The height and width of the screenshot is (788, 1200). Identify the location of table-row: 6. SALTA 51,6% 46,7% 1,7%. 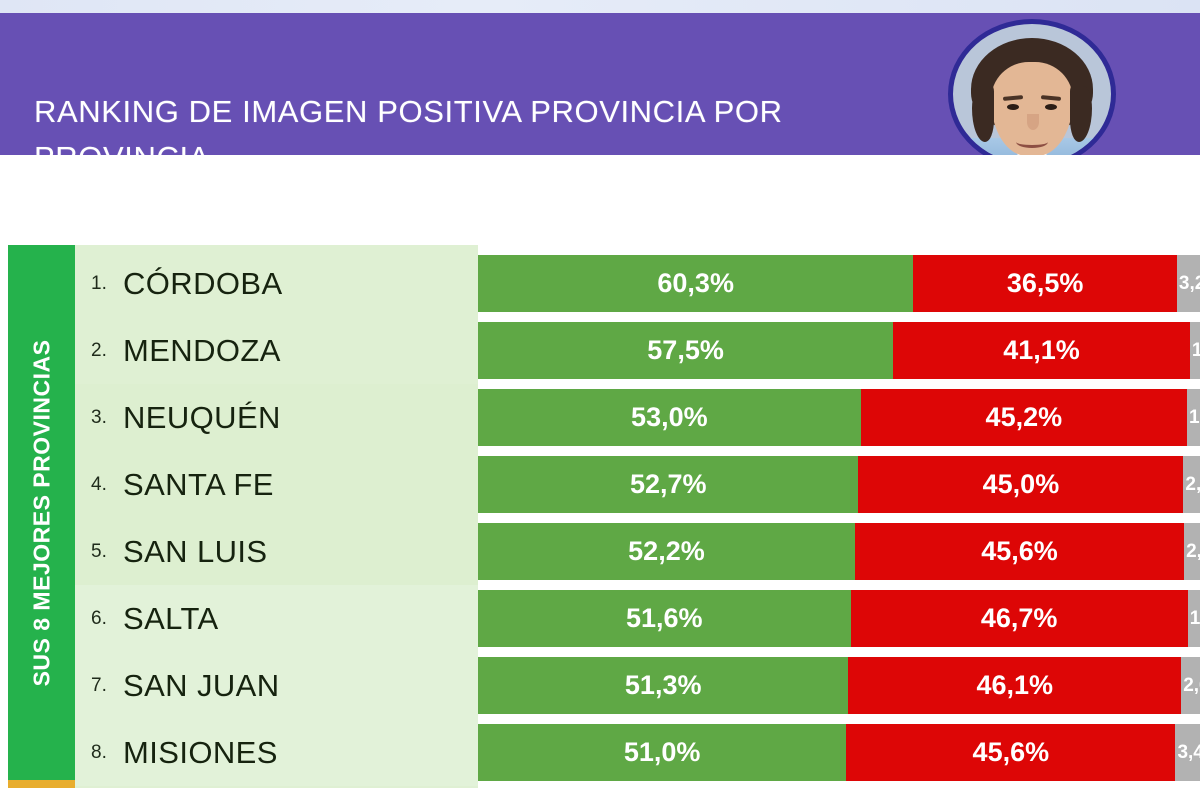
(637, 618).